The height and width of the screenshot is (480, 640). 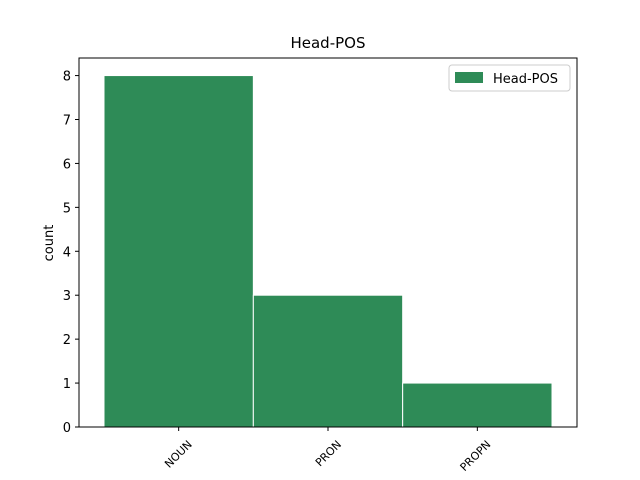 What do you see at coordinates (67, 77) in the screenshot?
I see `y-tick-label: 8` at bounding box center [67, 77].